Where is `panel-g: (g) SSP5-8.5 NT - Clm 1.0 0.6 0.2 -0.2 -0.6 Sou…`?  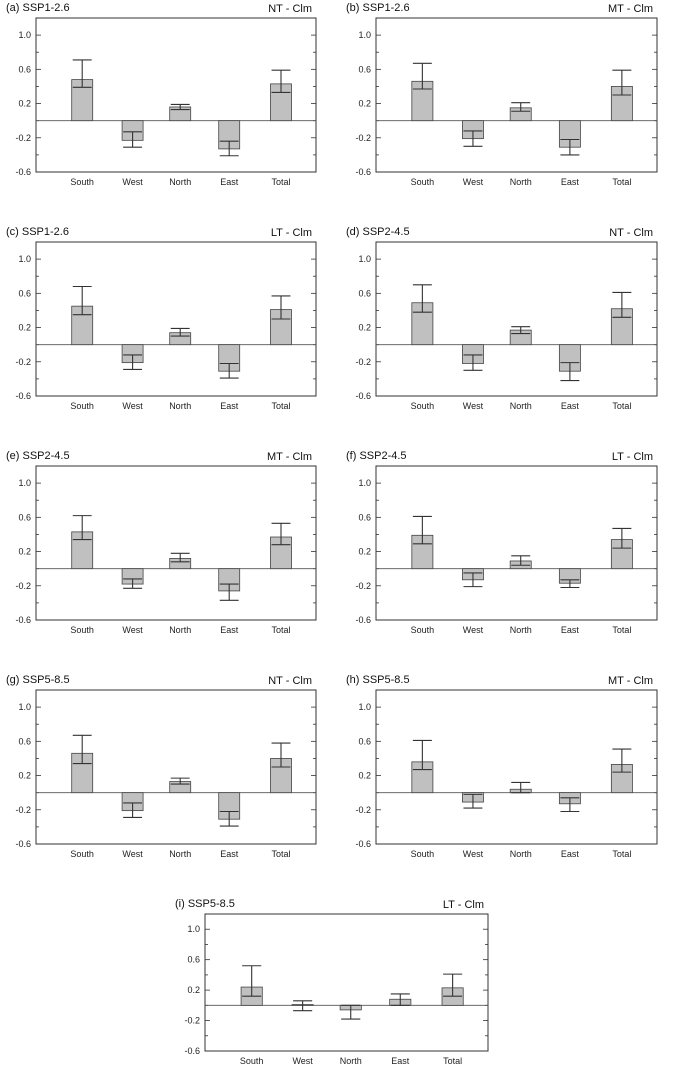 panel-g: (g) SSP5-8.5 NT - Clm 1.0 0.6 0.2 -0.2 -0.6 Sou… is located at coordinates (161, 766).